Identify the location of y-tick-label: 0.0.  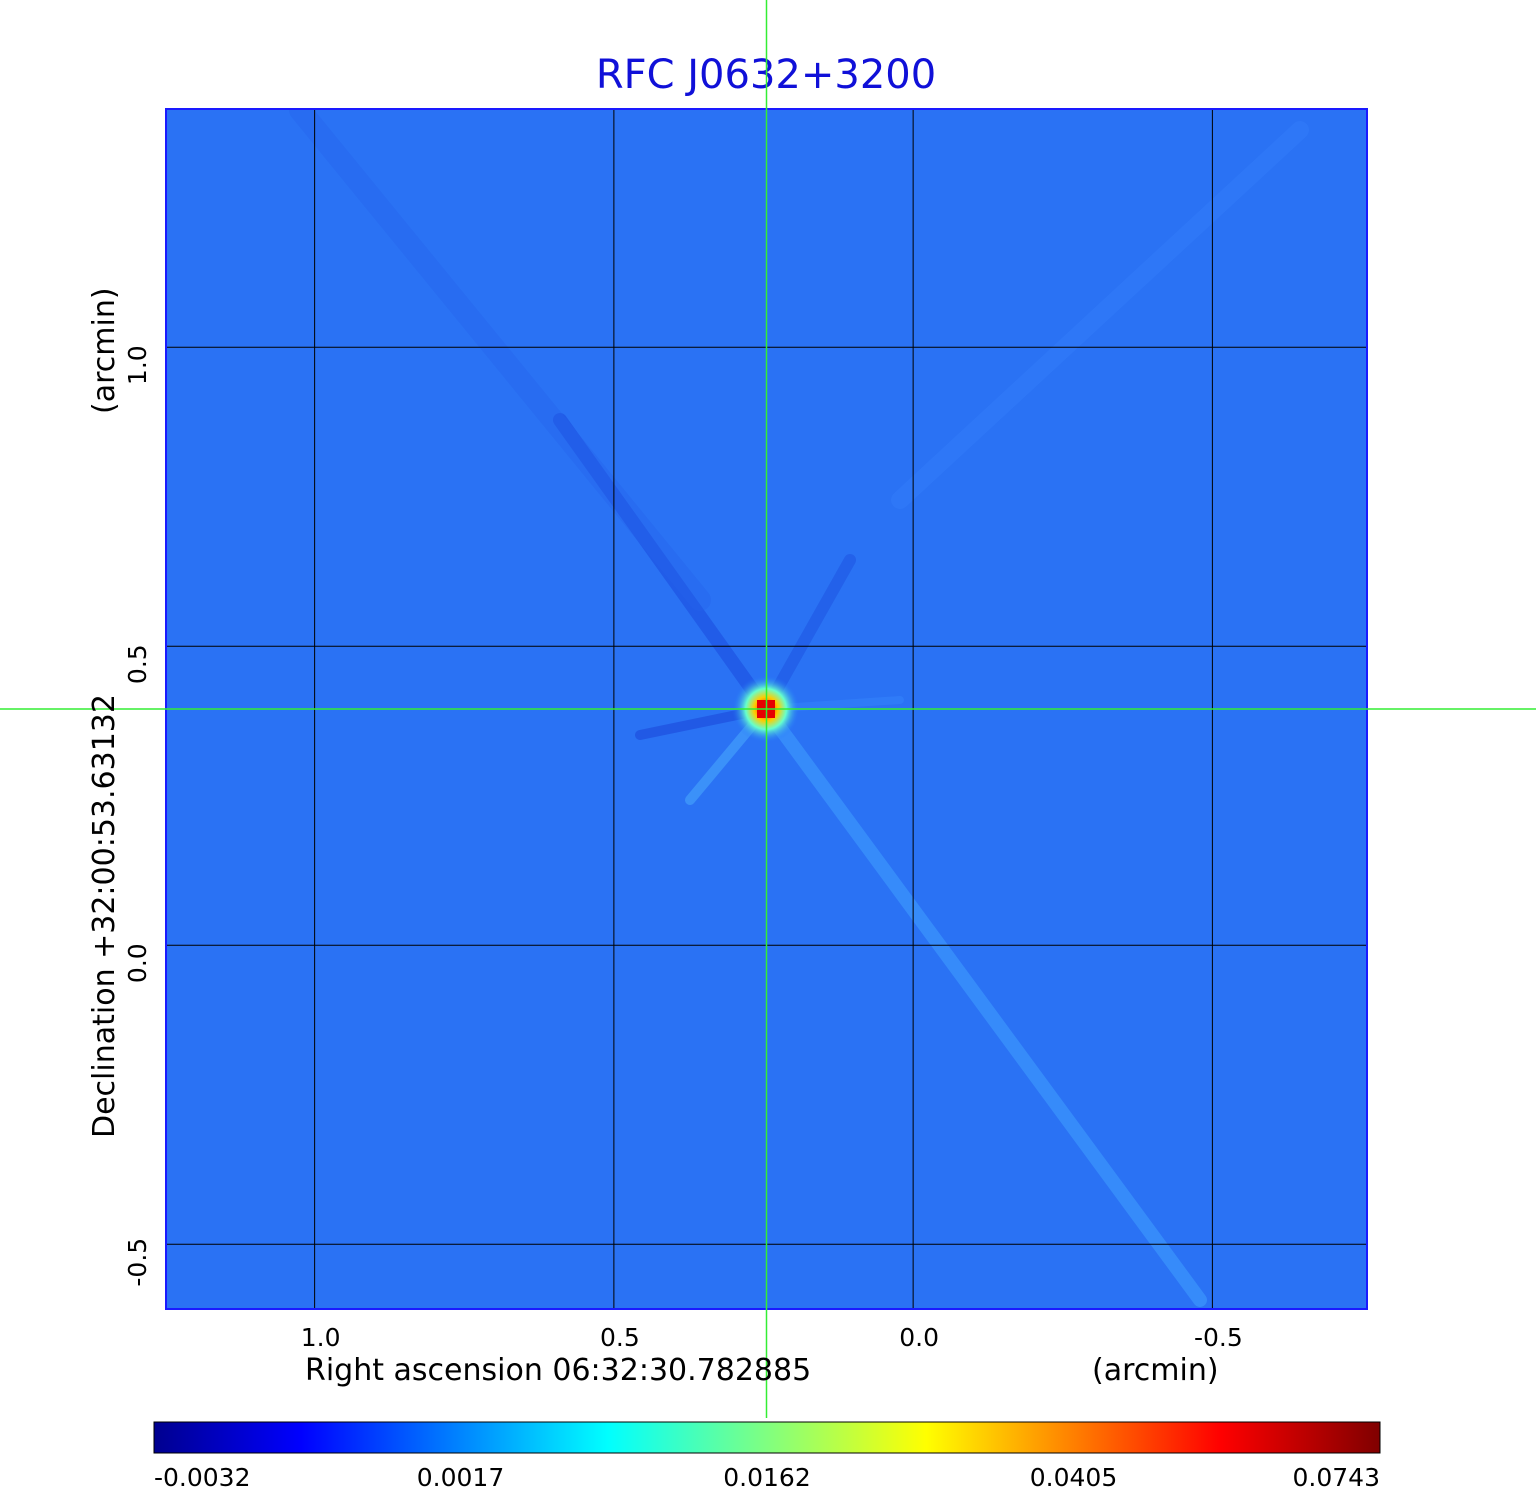
(137, 963).